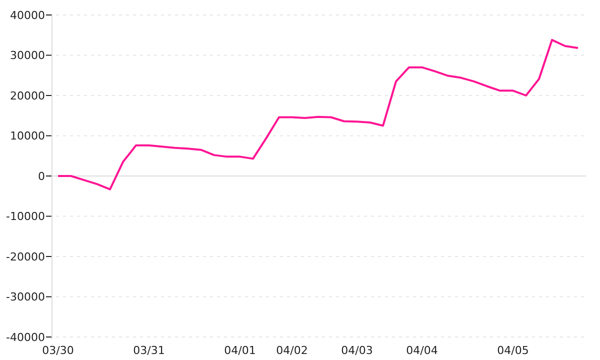 Image resolution: width=600 pixels, height=360 pixels. I want to click on y-tick-label: -10000, so click(25, 217).